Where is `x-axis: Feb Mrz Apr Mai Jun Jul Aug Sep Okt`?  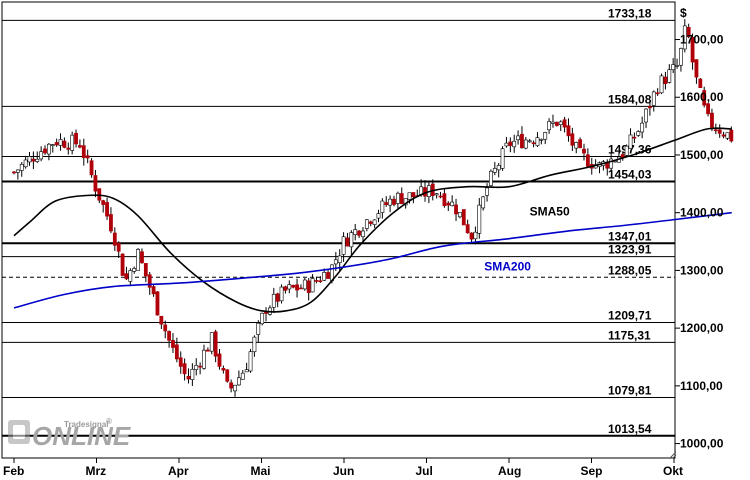
x-axis: Feb Mrz Apr Mai Jun Jul Aug Sep Okt is located at coordinates (343, 468).